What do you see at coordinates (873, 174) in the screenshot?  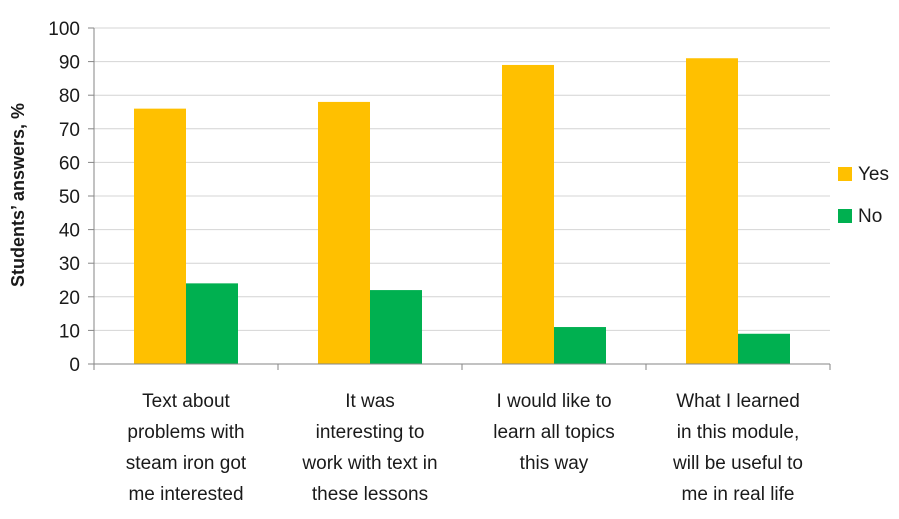 I see `legend-label-yes: Yes` at bounding box center [873, 174].